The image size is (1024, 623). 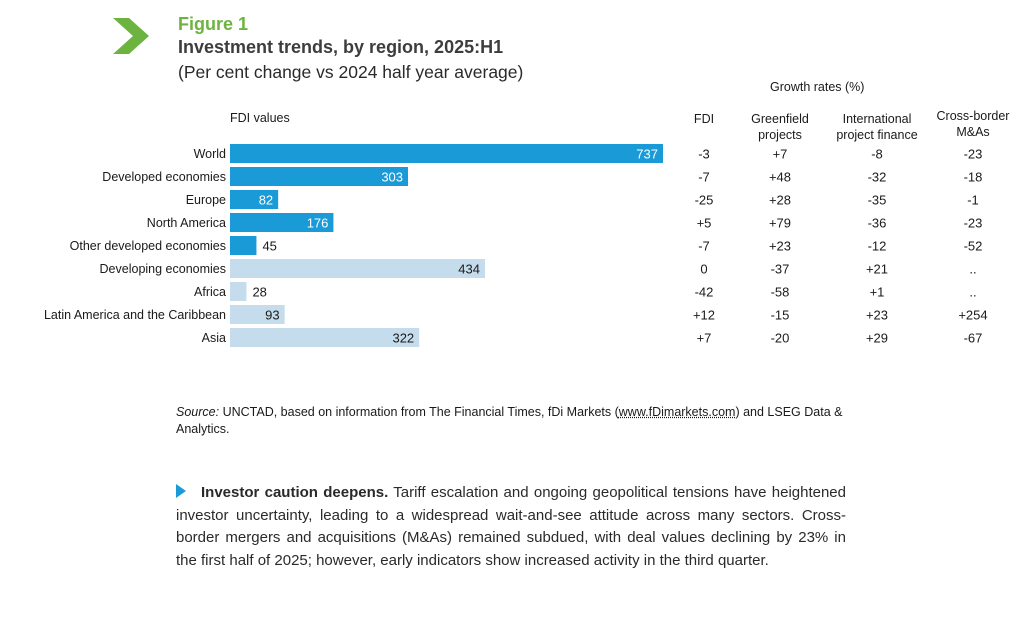 What do you see at coordinates (181, 491) in the screenshot?
I see `triangle-bullet-icon` at bounding box center [181, 491].